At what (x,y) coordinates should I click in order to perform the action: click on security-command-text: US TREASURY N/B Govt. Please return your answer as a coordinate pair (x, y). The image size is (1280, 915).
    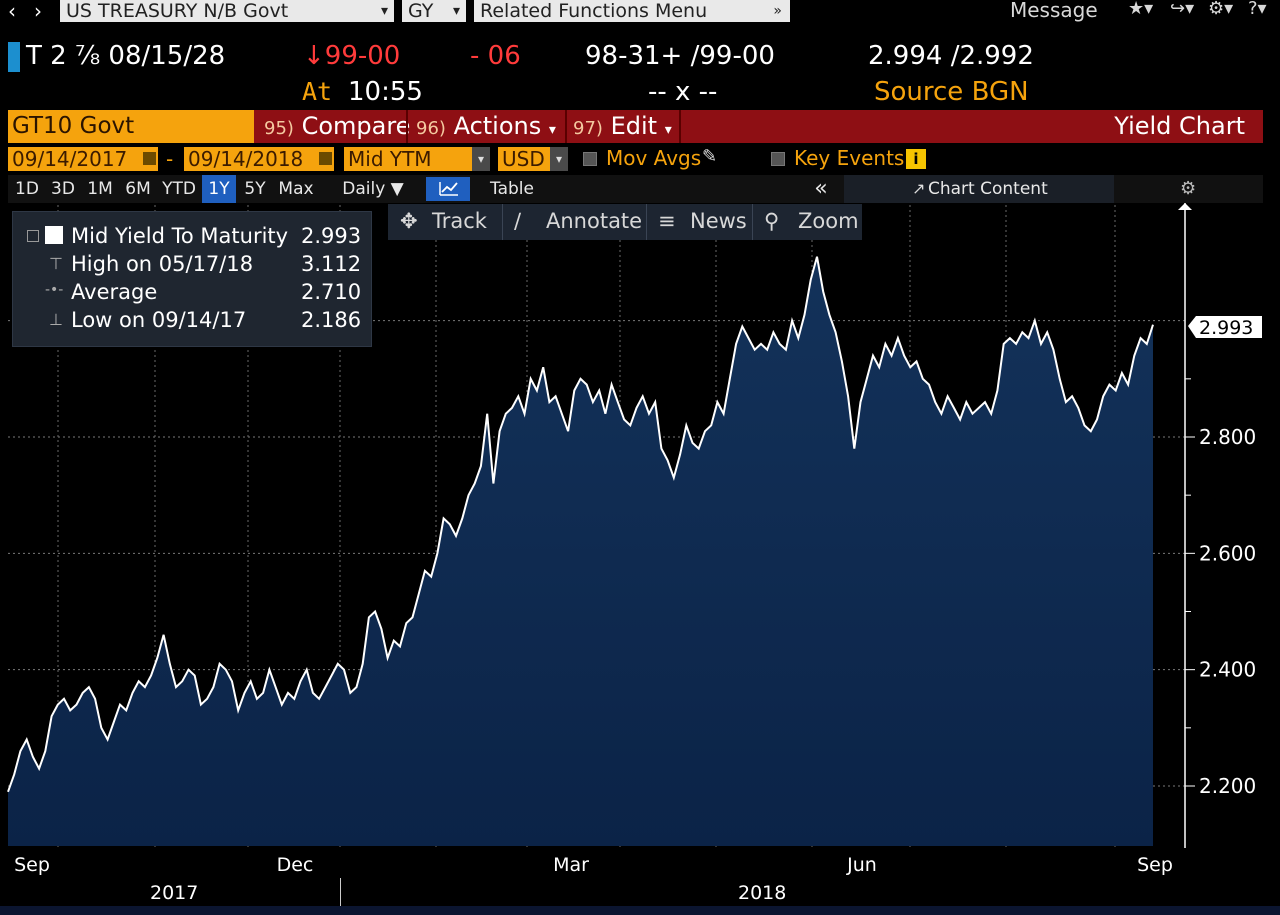
    Looking at the image, I should click on (177, 11).